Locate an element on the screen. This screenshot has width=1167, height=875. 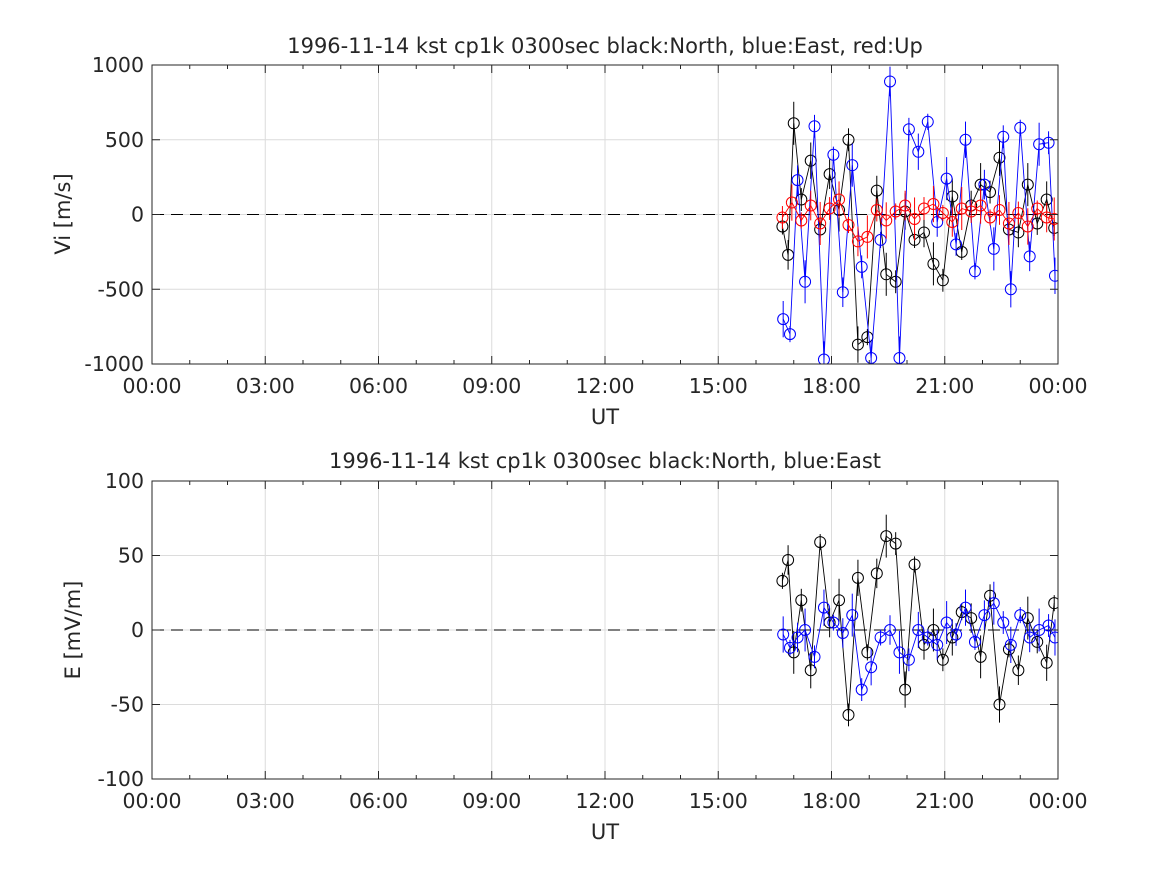
efield-x-tick-label: 15:00 is located at coordinates (718, 801).